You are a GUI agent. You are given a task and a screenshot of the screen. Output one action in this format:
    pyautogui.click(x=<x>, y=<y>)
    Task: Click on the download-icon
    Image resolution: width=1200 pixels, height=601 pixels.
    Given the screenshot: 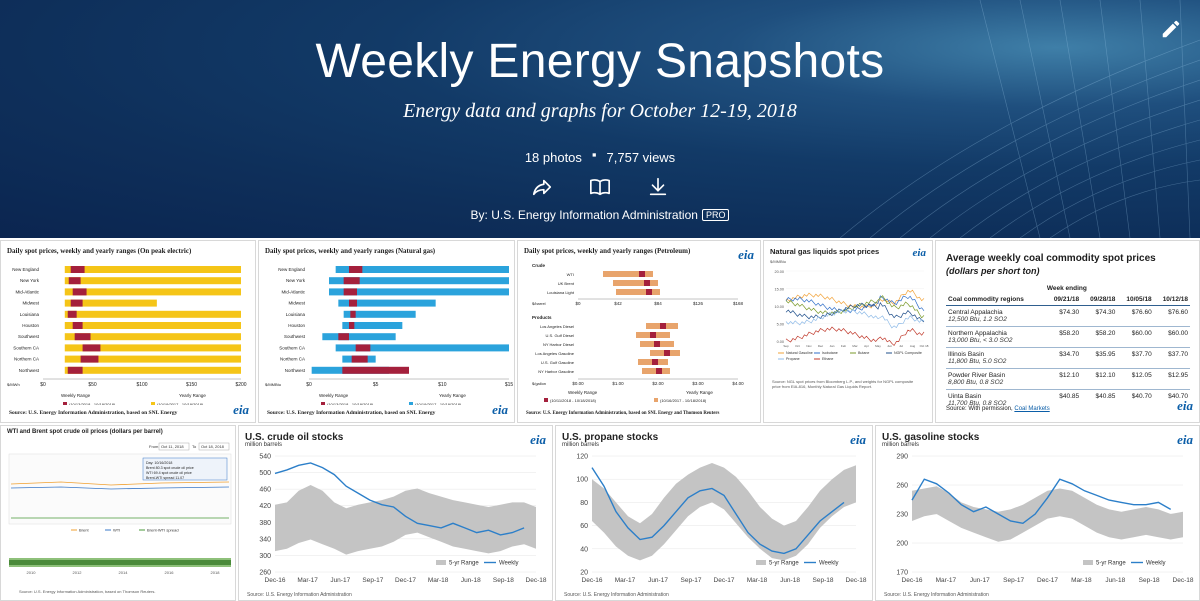 What is the action you would take?
    pyautogui.click(x=658, y=187)
    